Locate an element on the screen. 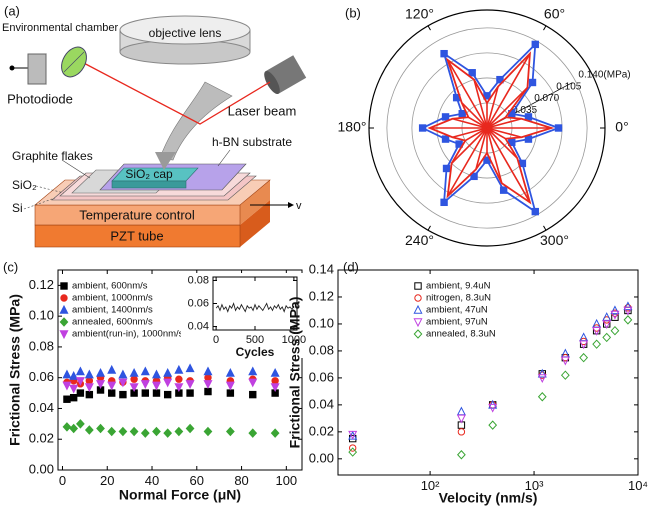 This screenshot has height=509, width=650. leader is located at coordinates (50, 189).